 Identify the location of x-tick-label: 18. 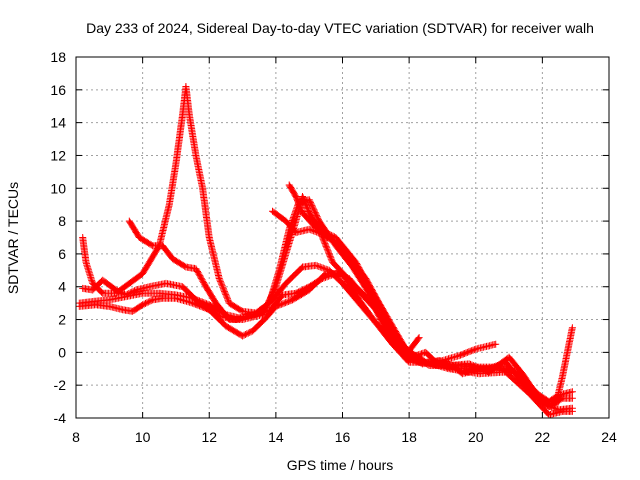
(409, 437).